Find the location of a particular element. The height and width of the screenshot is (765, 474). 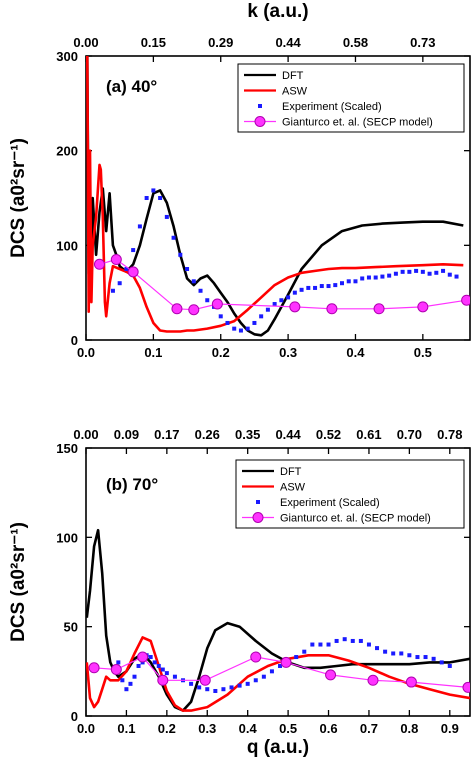

x-tick-label: 0.3 is located at coordinates (207, 728).